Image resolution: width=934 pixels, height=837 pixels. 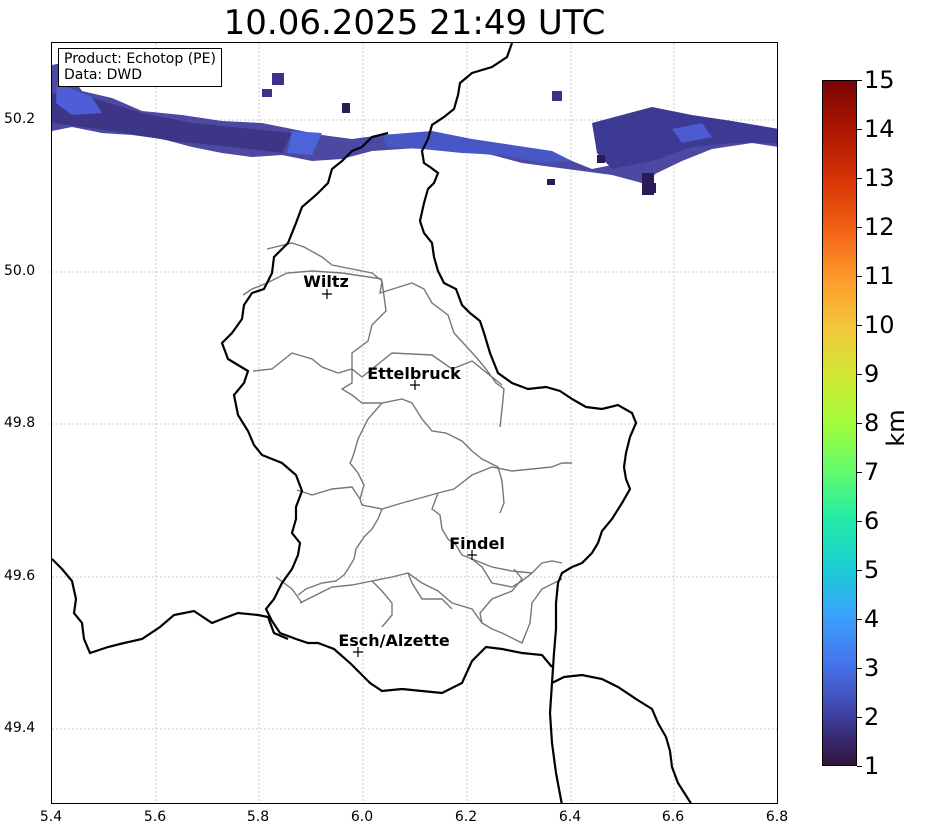 What do you see at coordinates (415, 385) in the screenshot?
I see `marker-ettelbruck` at bounding box center [415, 385].